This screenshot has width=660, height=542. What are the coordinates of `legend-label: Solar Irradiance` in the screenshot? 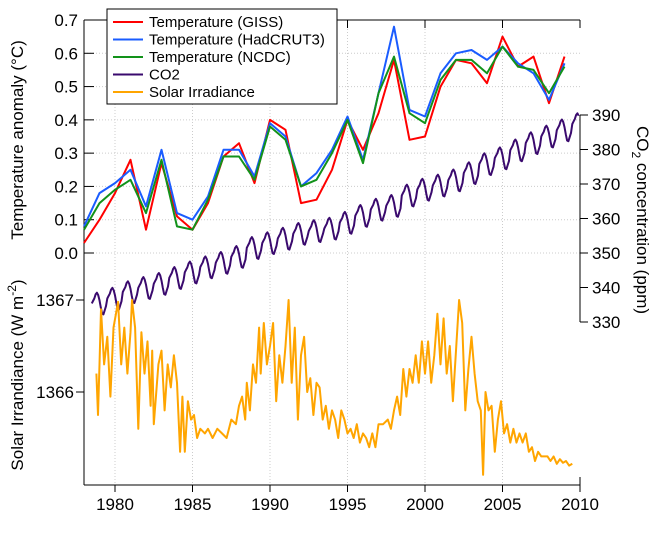 It's located at (202, 92).